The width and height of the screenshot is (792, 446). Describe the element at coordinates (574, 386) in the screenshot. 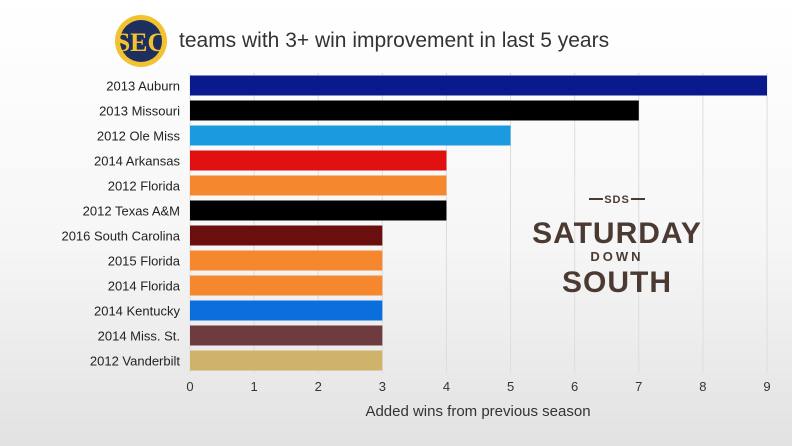

I see `x-tick-label: 6` at that location.